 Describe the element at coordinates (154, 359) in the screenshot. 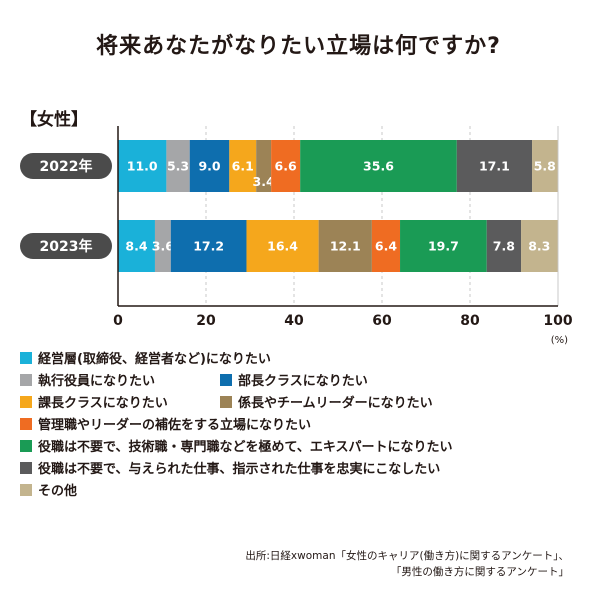

I see `legend-label: 経営層(取締役、経営者など)になりたい` at that location.